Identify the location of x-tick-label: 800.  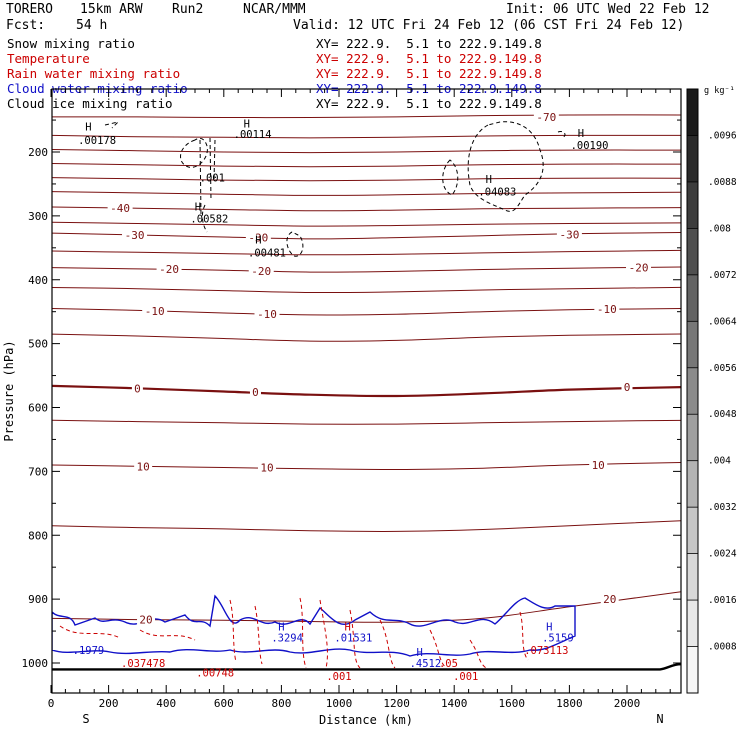
(281, 703).